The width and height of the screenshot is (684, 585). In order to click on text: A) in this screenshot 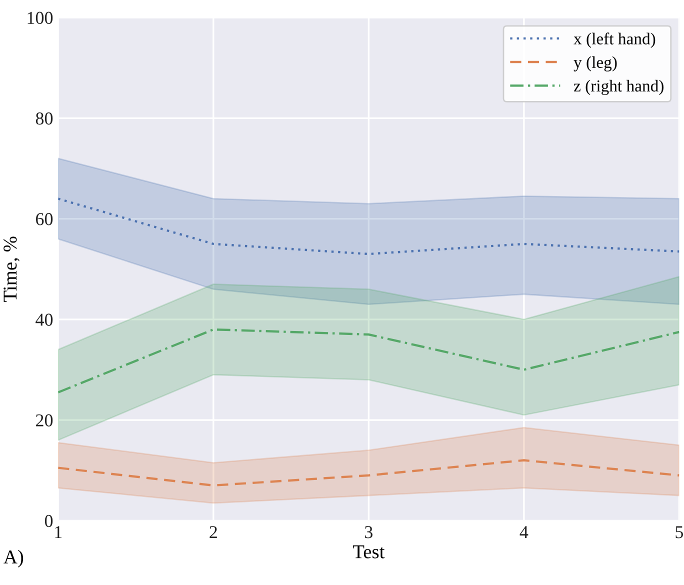, I will do `click(14, 559)`.